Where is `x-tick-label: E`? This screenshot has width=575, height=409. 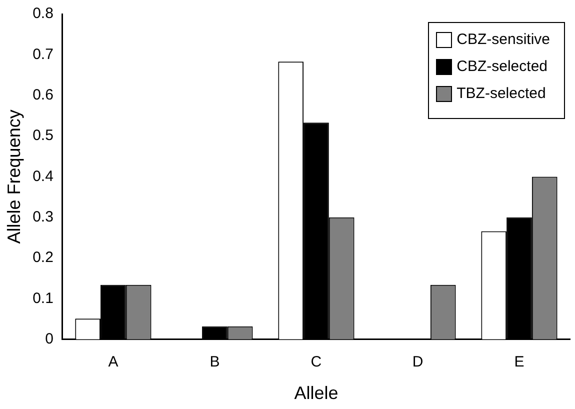
x-tick-label: E is located at coordinates (519, 362).